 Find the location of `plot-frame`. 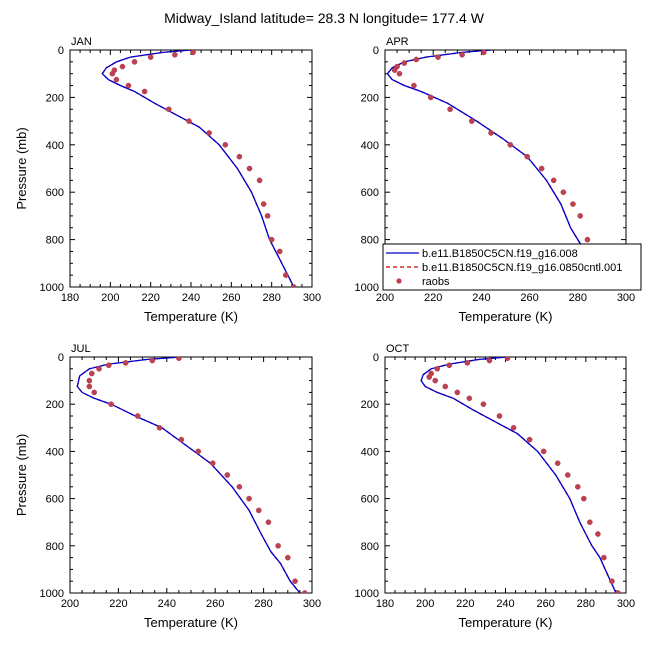

plot-frame is located at coordinates (505, 475).